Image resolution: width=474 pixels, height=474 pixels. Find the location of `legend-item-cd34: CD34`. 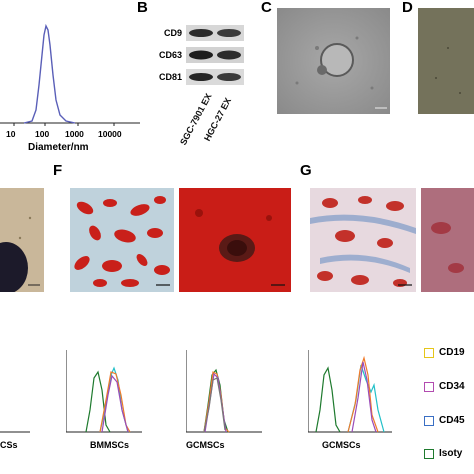

legend-item-cd34: CD34 is located at coordinates (444, 386).